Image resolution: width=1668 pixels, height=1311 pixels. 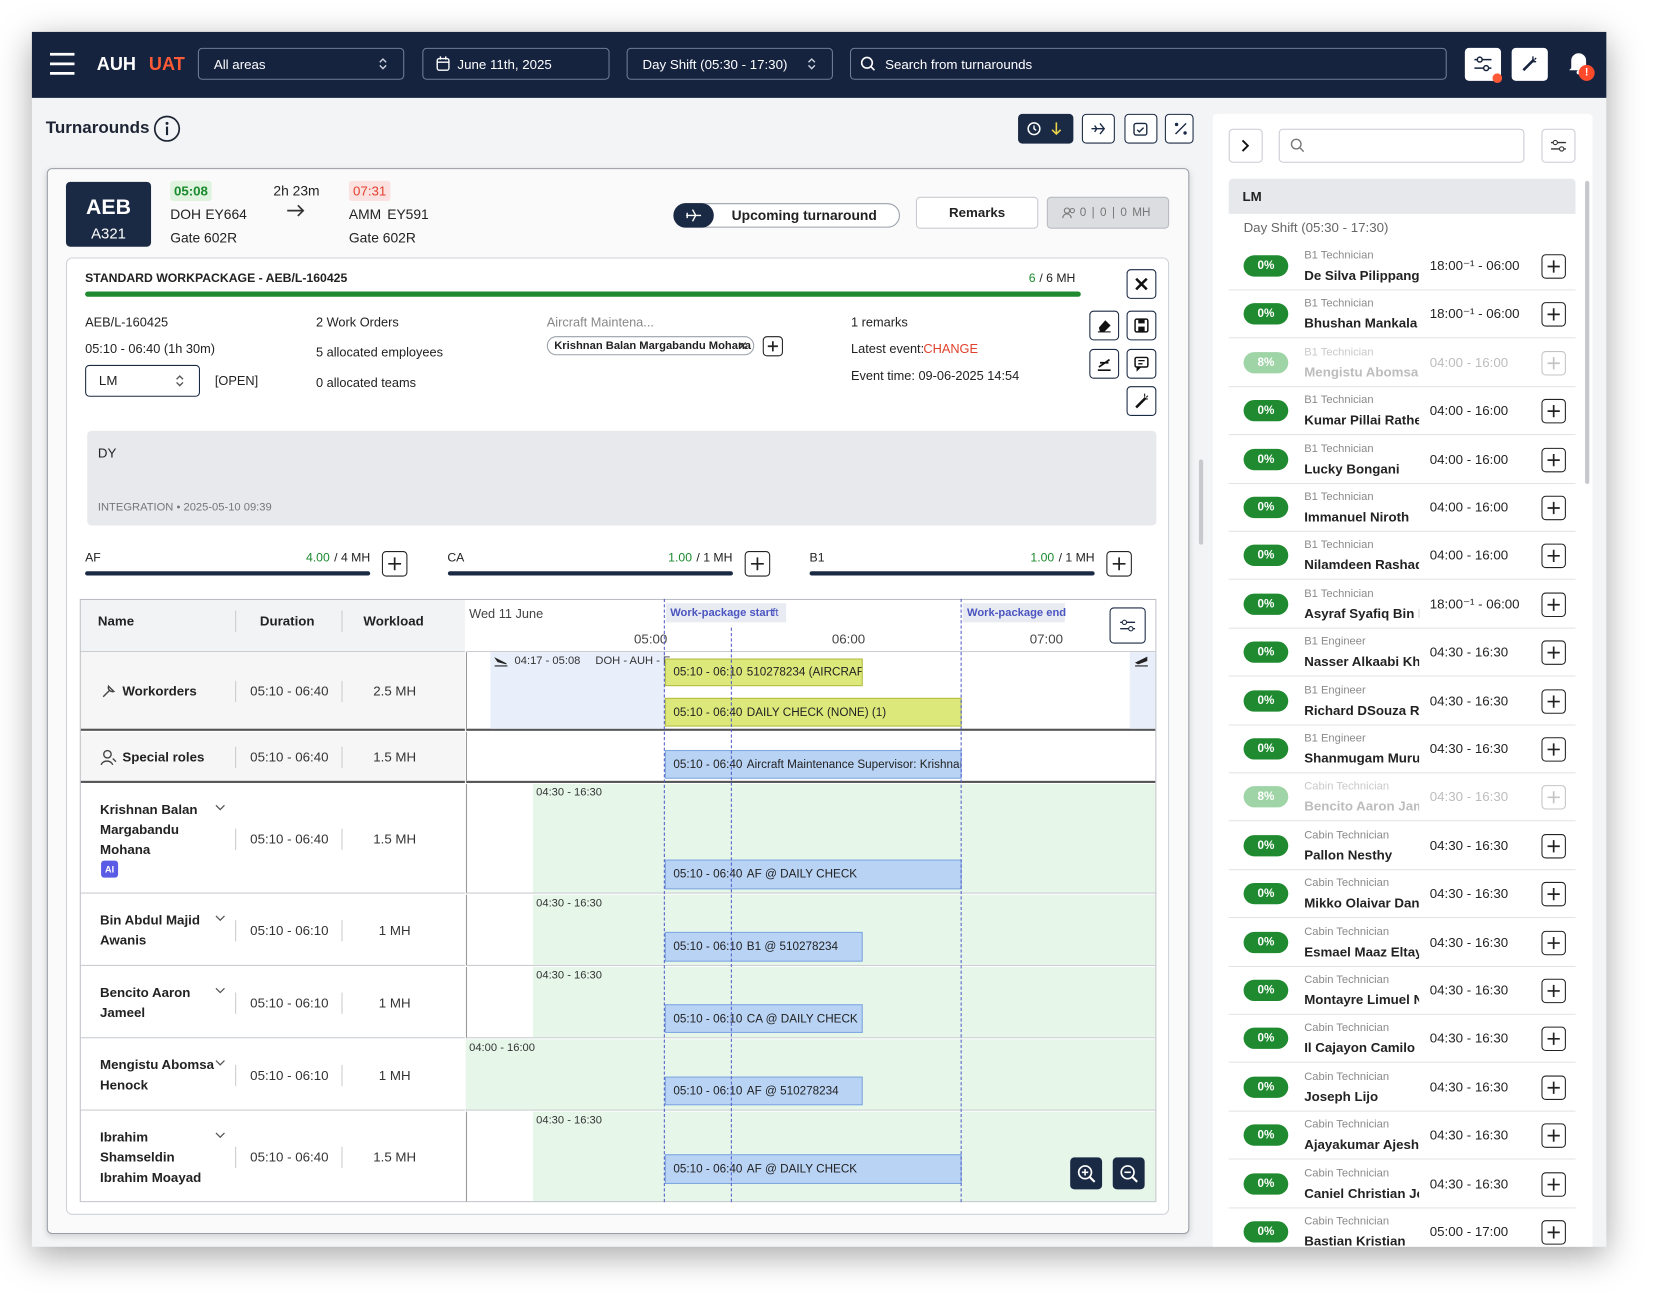 I want to click on skill-done: 1.00, so click(x=1042, y=558).